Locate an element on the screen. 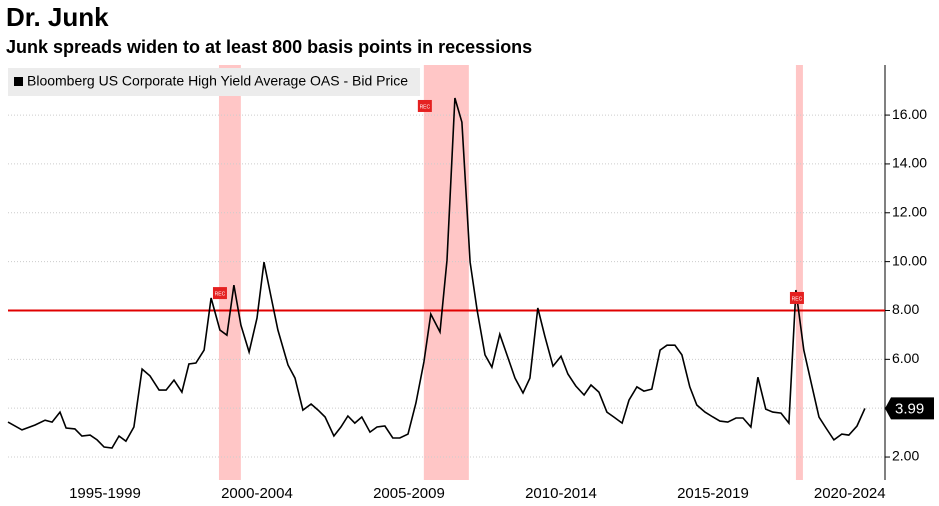 This screenshot has width=939, height=506. last-value-tag is located at coordinates (909, 408).